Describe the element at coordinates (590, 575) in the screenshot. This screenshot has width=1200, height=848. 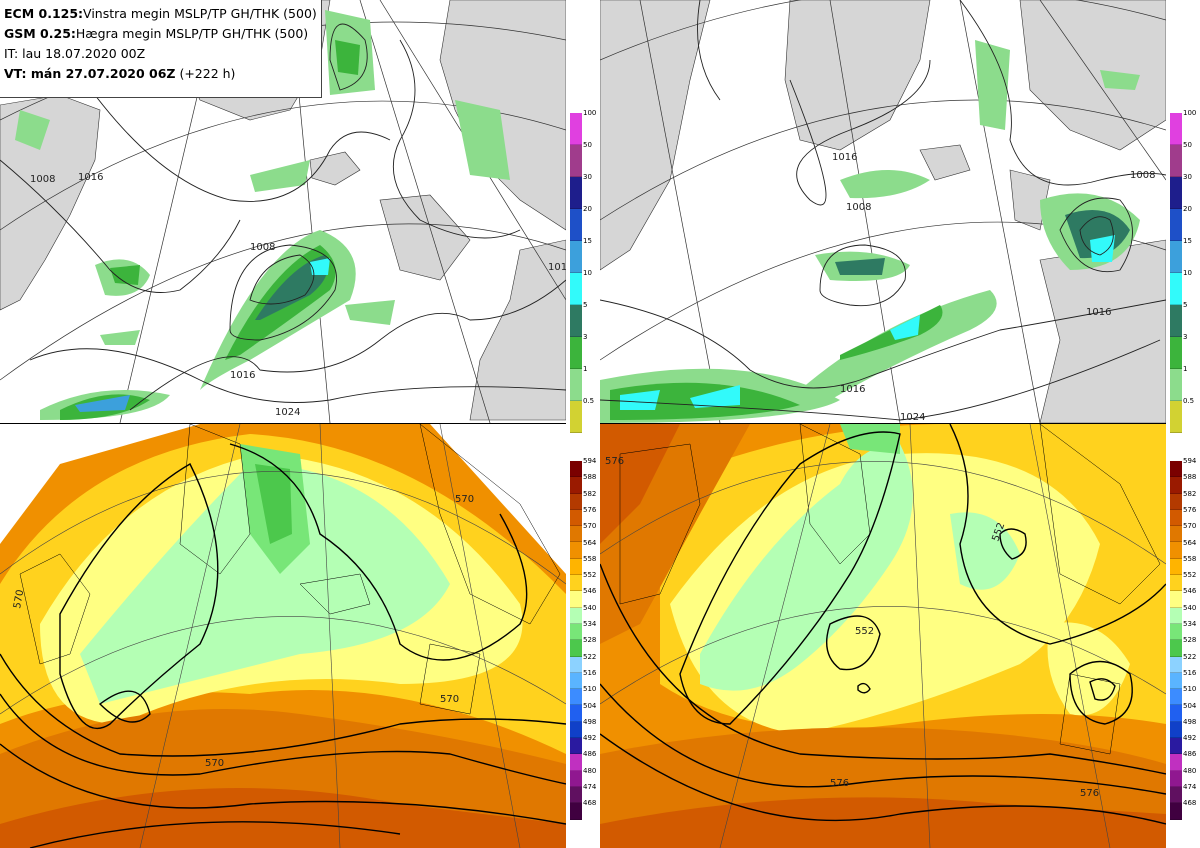
I see `colorbar-tick-label: 552` at that location.